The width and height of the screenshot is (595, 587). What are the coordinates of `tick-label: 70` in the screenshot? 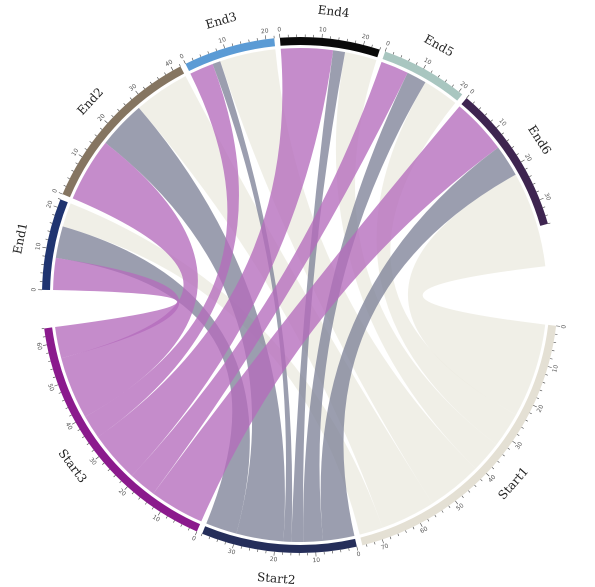 It's located at (385, 547).